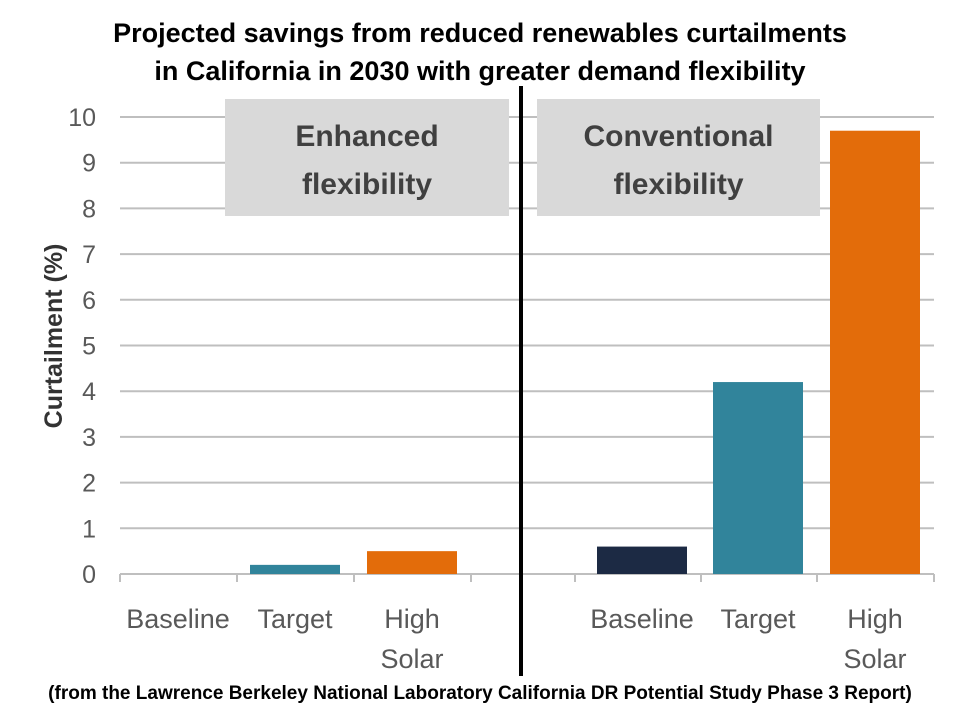 The height and width of the screenshot is (720, 960). Describe the element at coordinates (89, 209) in the screenshot. I see `y-tick-label: 8` at that location.